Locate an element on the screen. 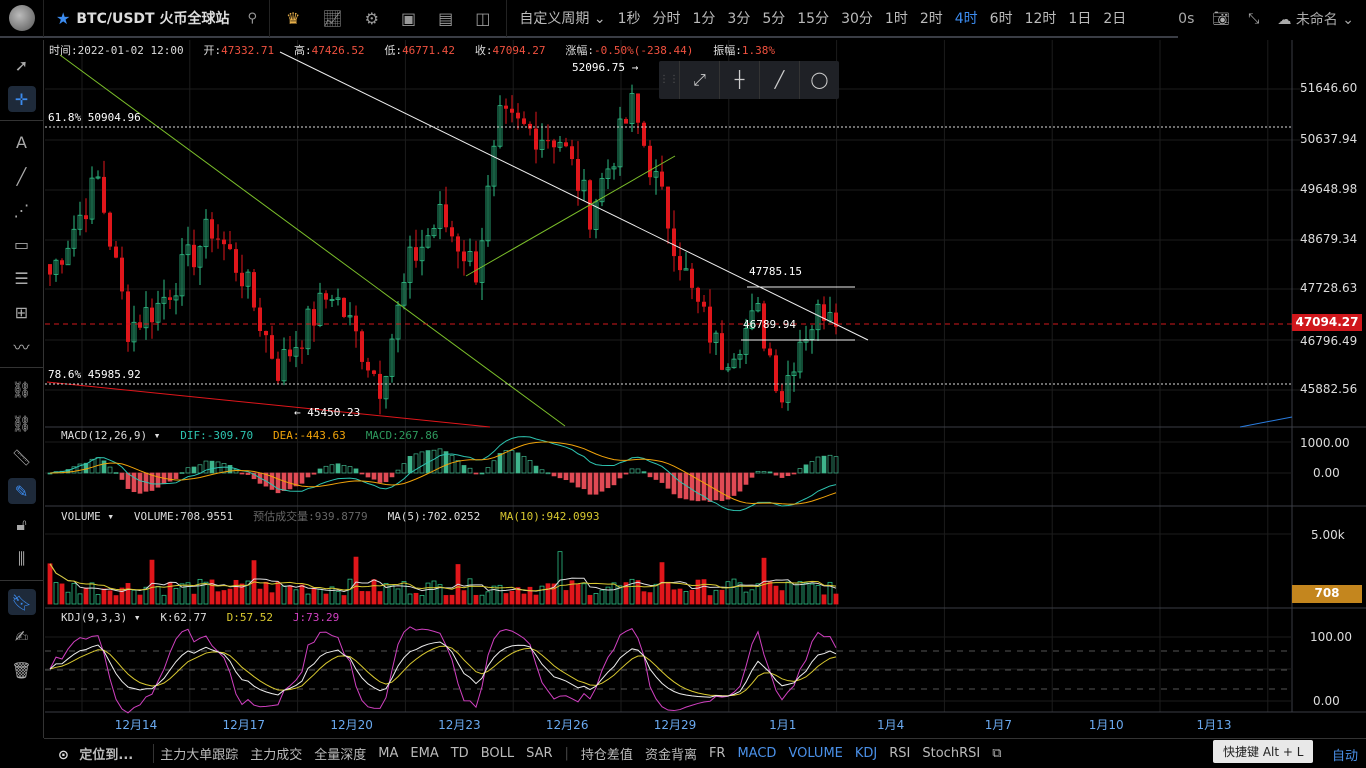 Image resolution: width=1366 pixels, height=768 pixels. app-logo is located at coordinates (22, 18).